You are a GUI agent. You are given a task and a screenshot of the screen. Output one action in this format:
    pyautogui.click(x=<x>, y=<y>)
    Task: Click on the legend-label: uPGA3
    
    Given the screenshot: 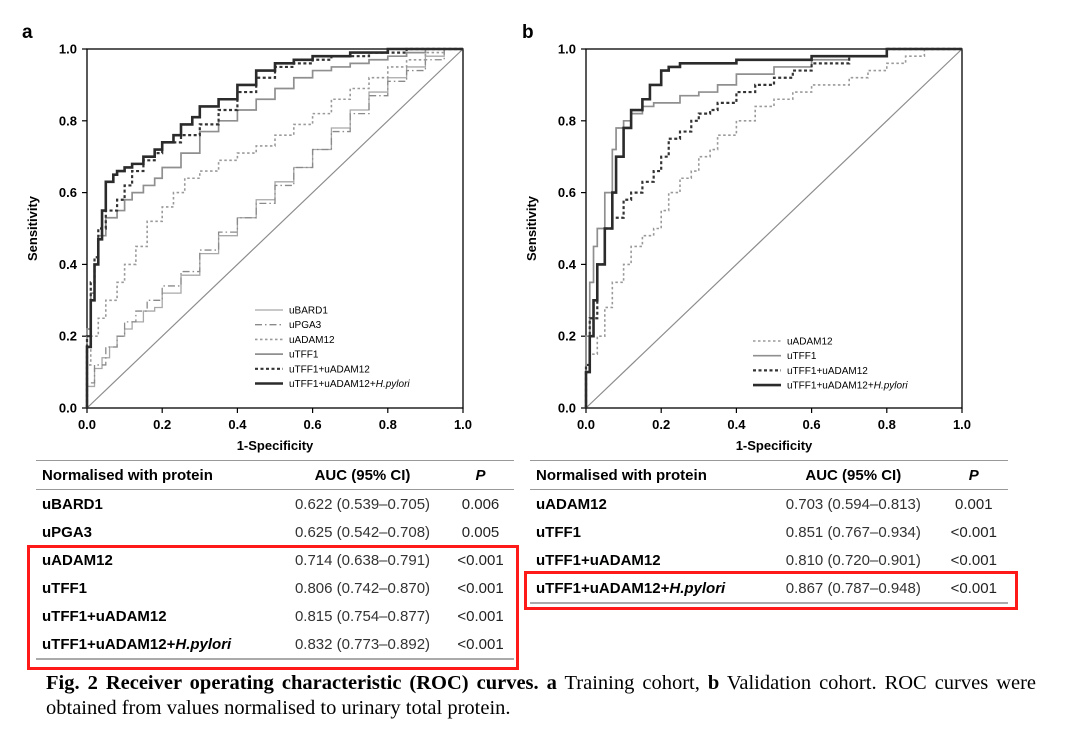 What is the action you would take?
    pyautogui.click(x=305, y=325)
    